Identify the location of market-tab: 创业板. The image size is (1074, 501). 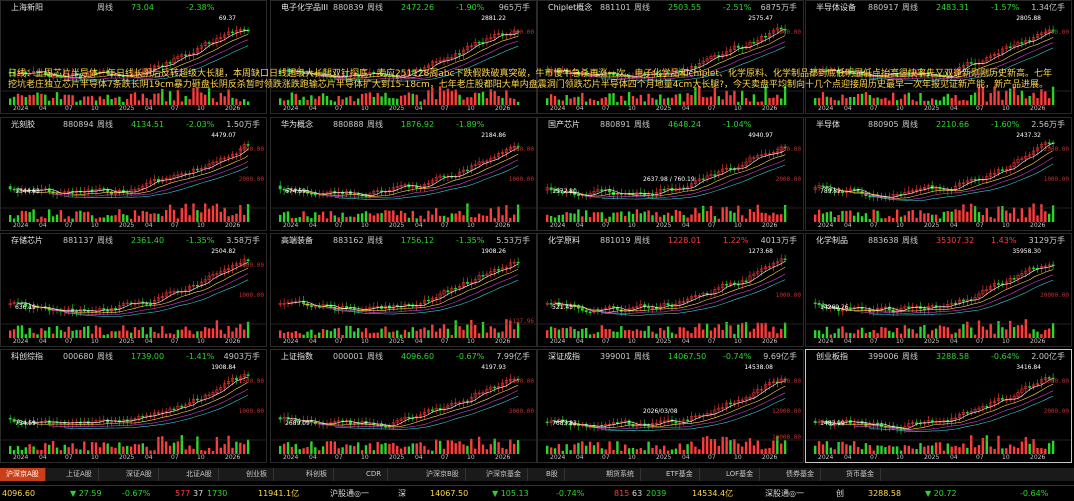
(257, 474).